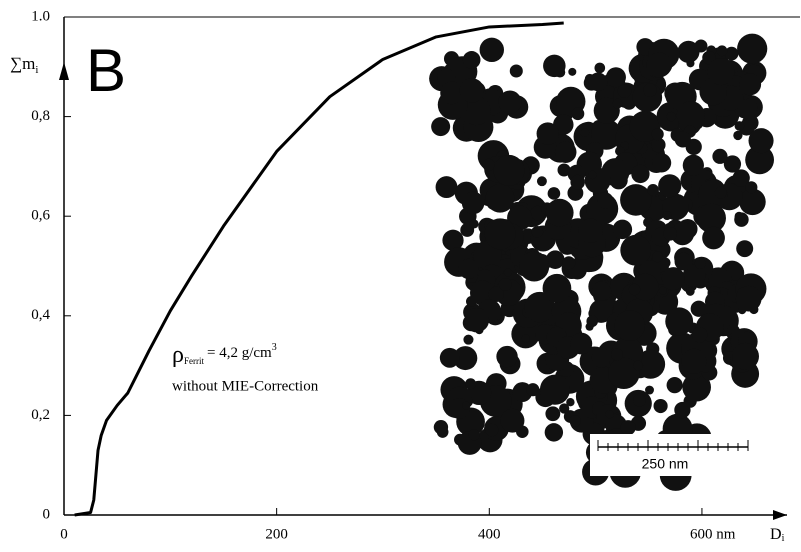  Describe the element at coordinates (64, 71) in the screenshot. I see `y-axis-arrow` at that location.